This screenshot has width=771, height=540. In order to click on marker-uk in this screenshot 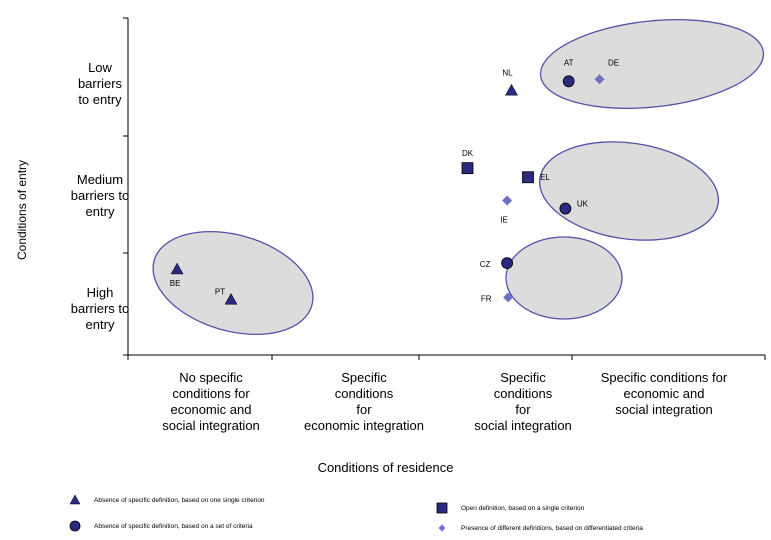, I will do `click(565, 208)`.